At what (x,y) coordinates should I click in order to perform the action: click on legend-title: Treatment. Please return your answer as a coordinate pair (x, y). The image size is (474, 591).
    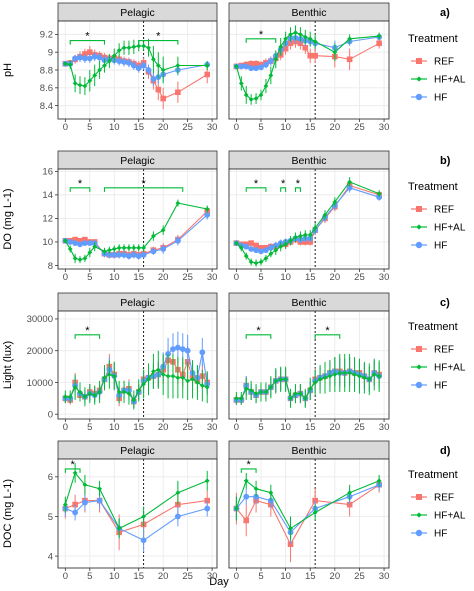
    Looking at the image, I should click on (433, 187).